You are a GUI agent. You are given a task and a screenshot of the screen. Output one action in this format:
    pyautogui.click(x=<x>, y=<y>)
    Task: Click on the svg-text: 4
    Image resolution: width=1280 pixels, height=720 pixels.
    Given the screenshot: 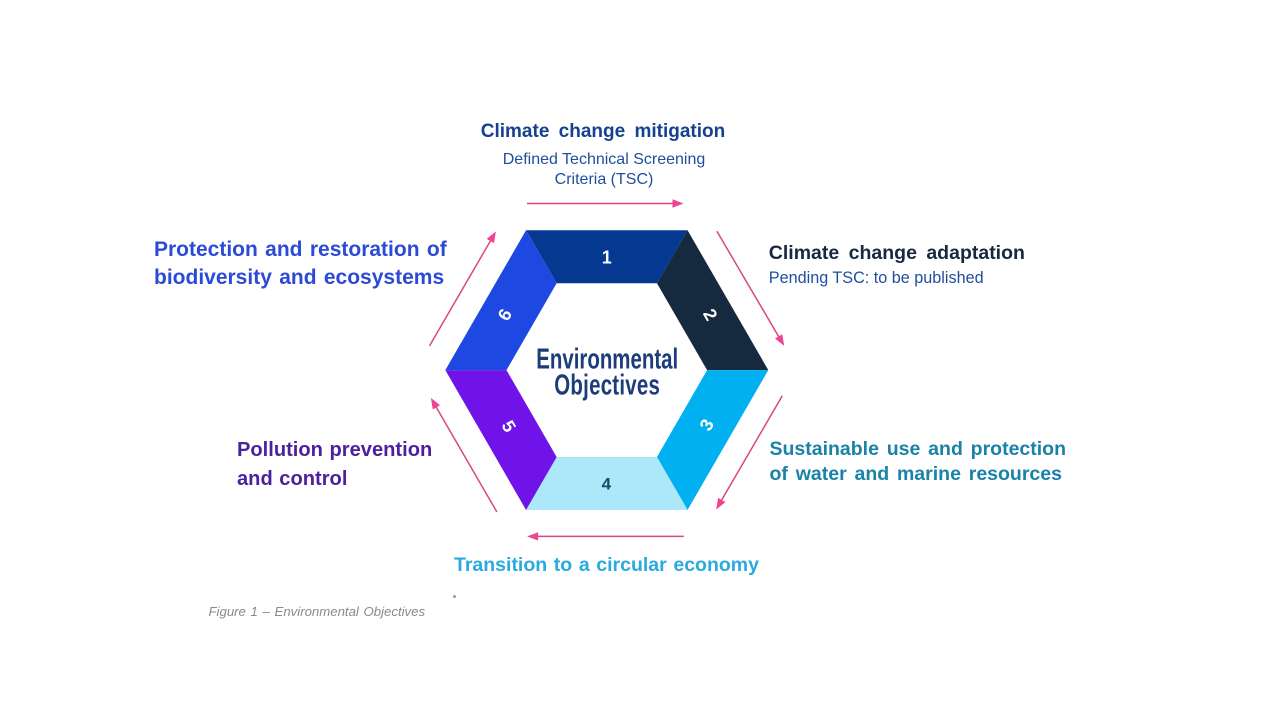 What is the action you would take?
    pyautogui.click(x=607, y=483)
    